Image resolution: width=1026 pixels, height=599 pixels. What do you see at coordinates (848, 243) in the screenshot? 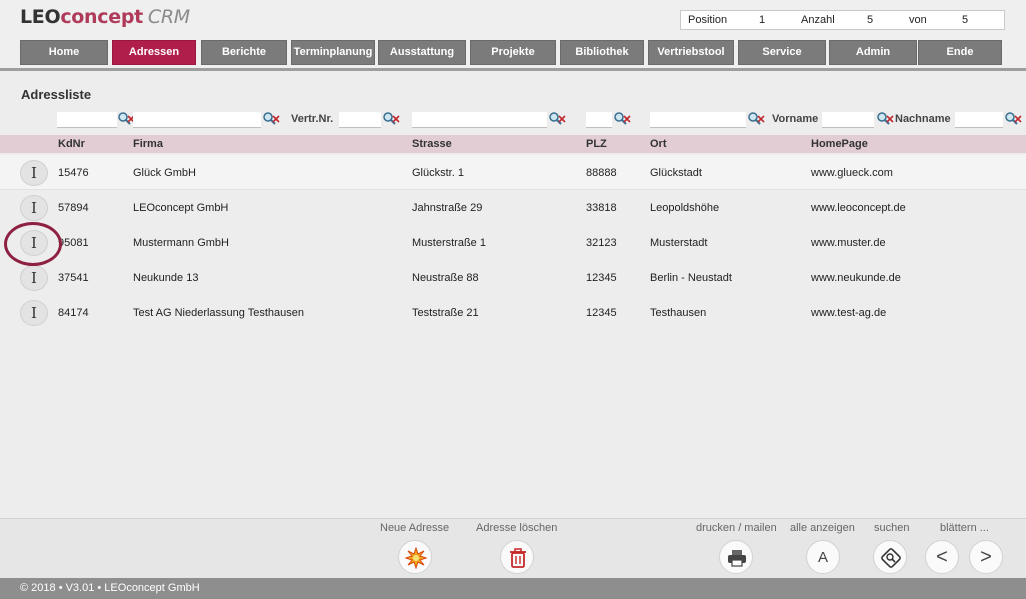
I see `cell-homepage: www.muster.de` at bounding box center [848, 243].